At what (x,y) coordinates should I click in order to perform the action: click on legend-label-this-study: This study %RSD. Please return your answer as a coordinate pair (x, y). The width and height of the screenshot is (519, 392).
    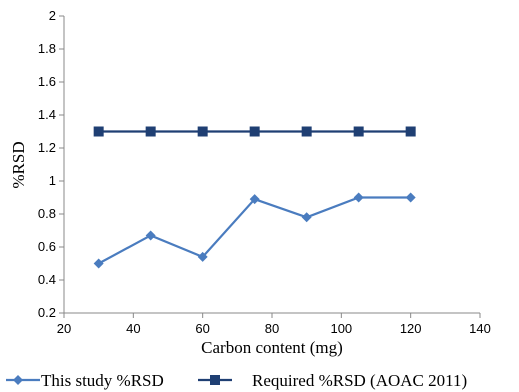
    Looking at the image, I should click on (102, 380).